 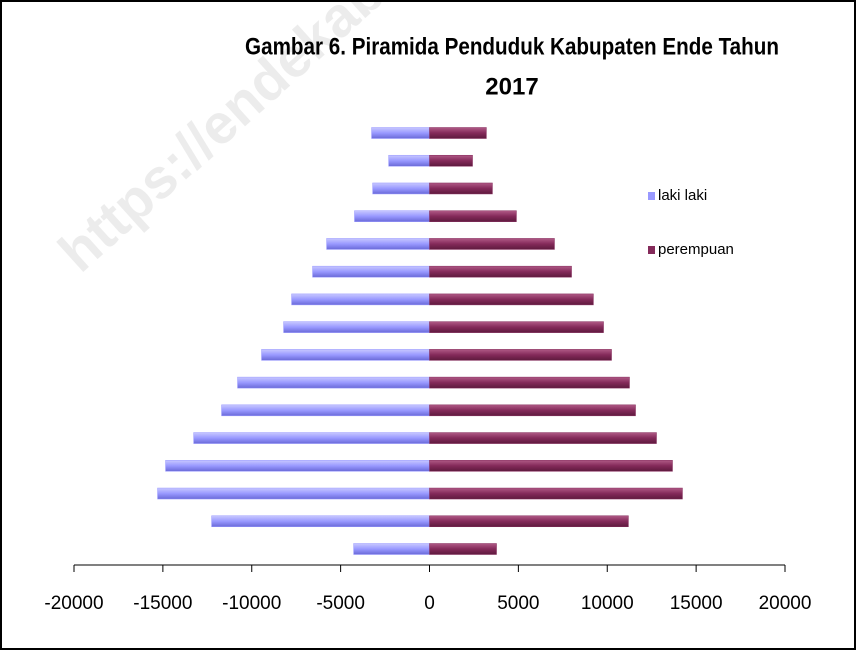 What do you see at coordinates (607, 603) in the screenshot?
I see `x-tick-label: 10000` at bounding box center [607, 603].